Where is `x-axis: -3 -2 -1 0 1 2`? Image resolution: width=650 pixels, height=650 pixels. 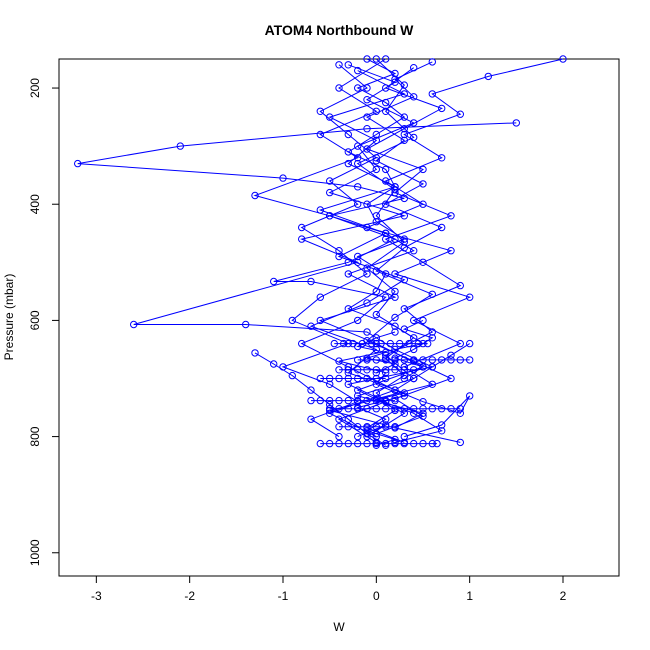 x-axis: -3 -2 -1 0 1 2 is located at coordinates (329, 589).